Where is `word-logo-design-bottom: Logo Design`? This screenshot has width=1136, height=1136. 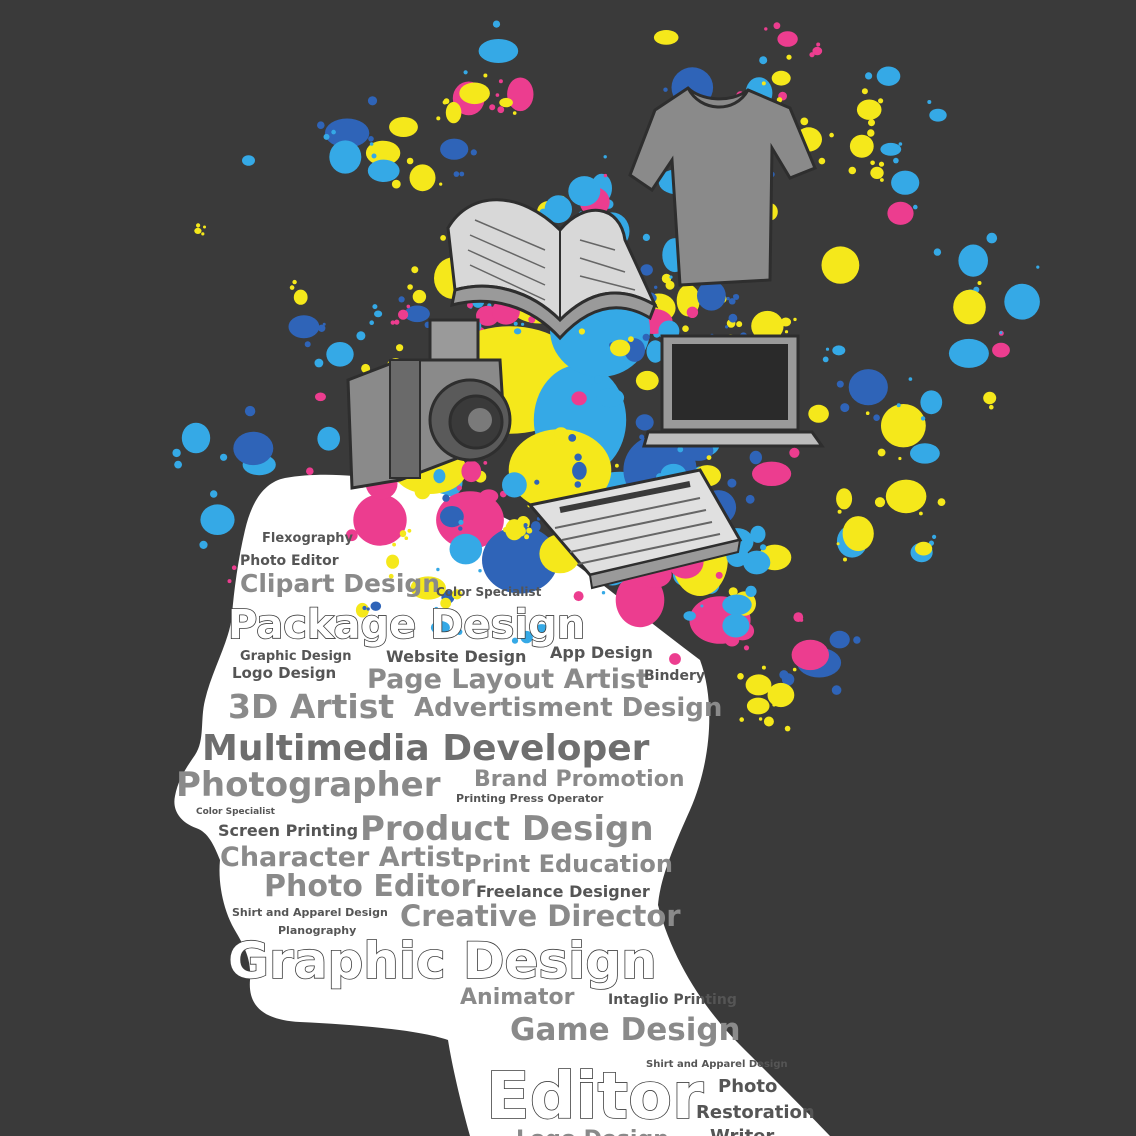 word-logo-design-bottom: Logo Design is located at coordinates (592, 1131).